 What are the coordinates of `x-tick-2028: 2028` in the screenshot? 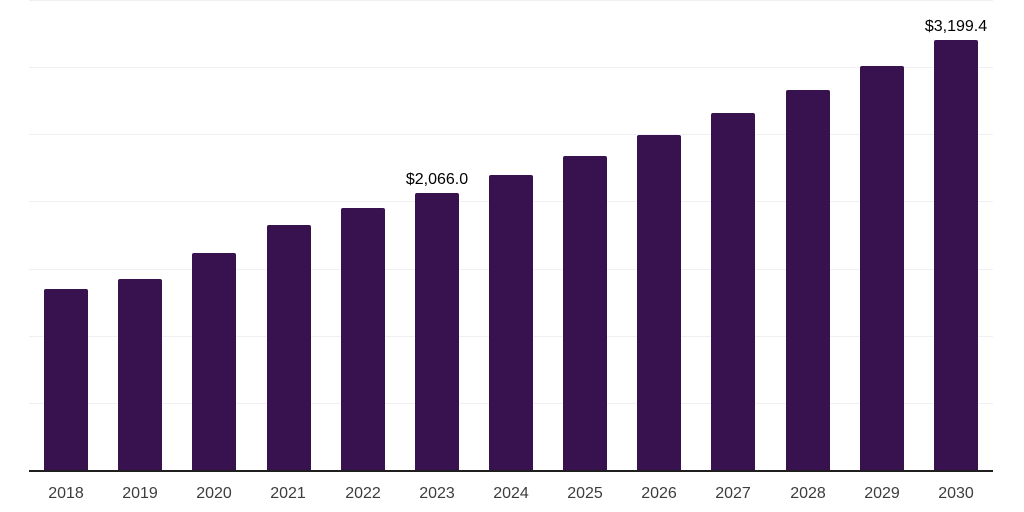 It's located at (808, 493).